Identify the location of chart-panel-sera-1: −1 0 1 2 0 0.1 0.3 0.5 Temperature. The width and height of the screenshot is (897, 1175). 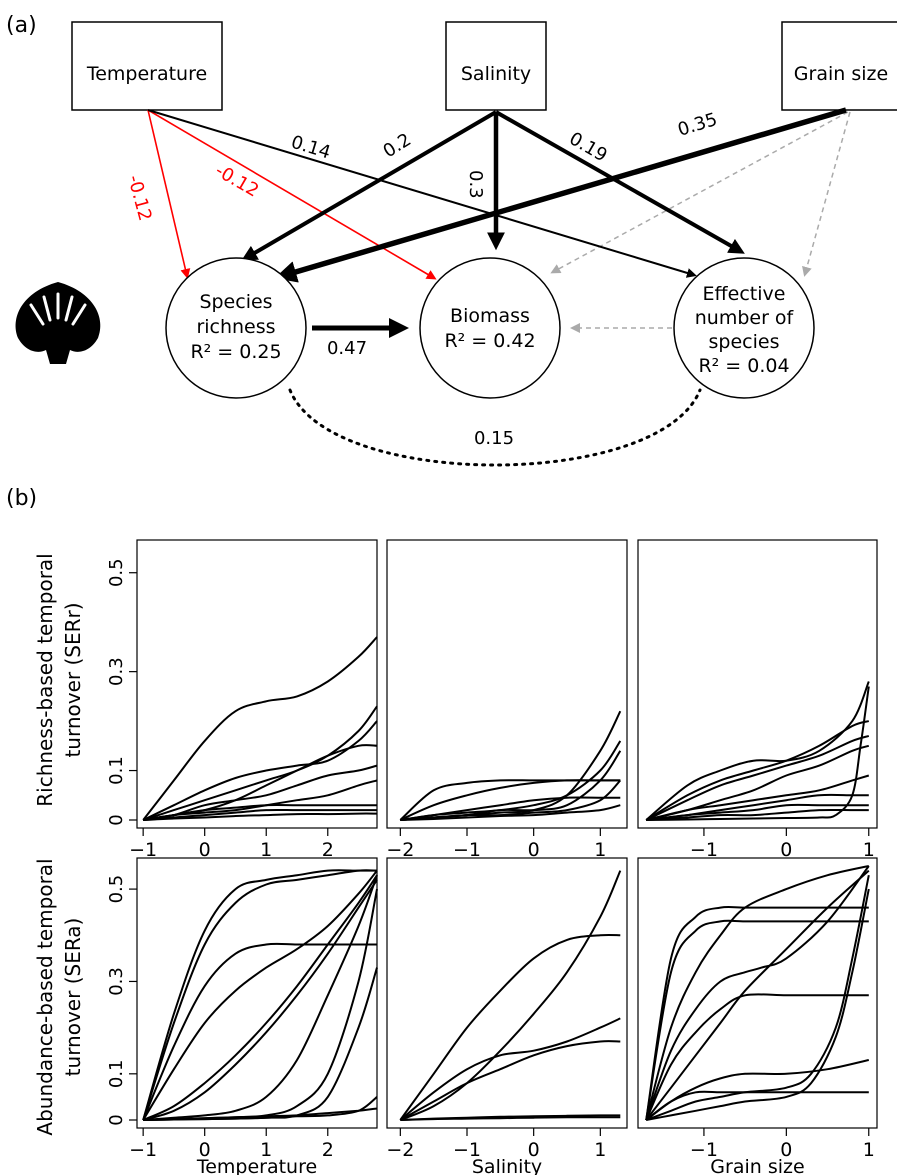
(242, 1016).